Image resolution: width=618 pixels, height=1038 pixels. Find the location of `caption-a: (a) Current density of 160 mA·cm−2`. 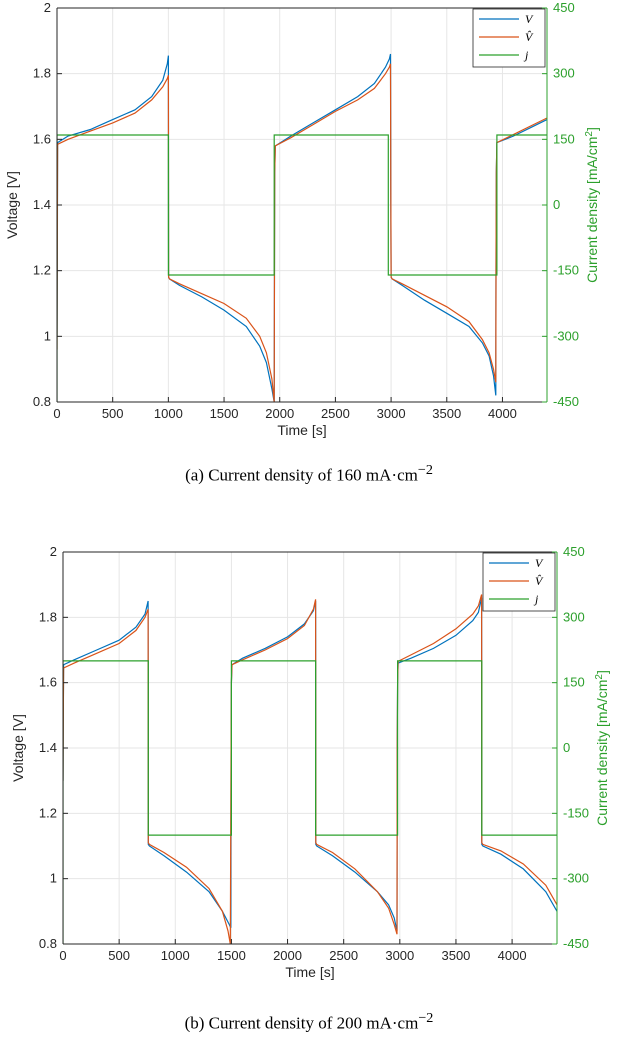

caption-a: (a) Current density of 160 mA·cm−2 is located at coordinates (309, 474).